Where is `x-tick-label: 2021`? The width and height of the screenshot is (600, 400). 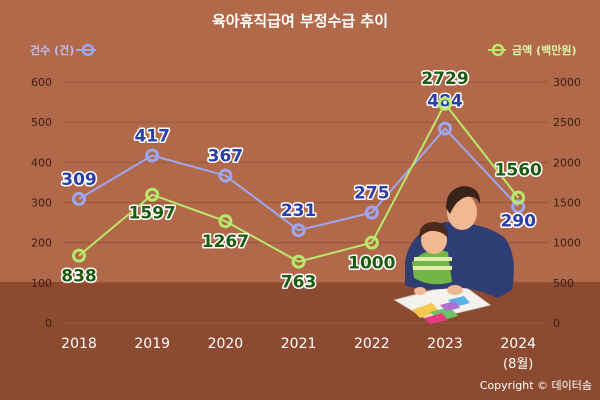
x-tick-label: 2021 is located at coordinates (299, 344).